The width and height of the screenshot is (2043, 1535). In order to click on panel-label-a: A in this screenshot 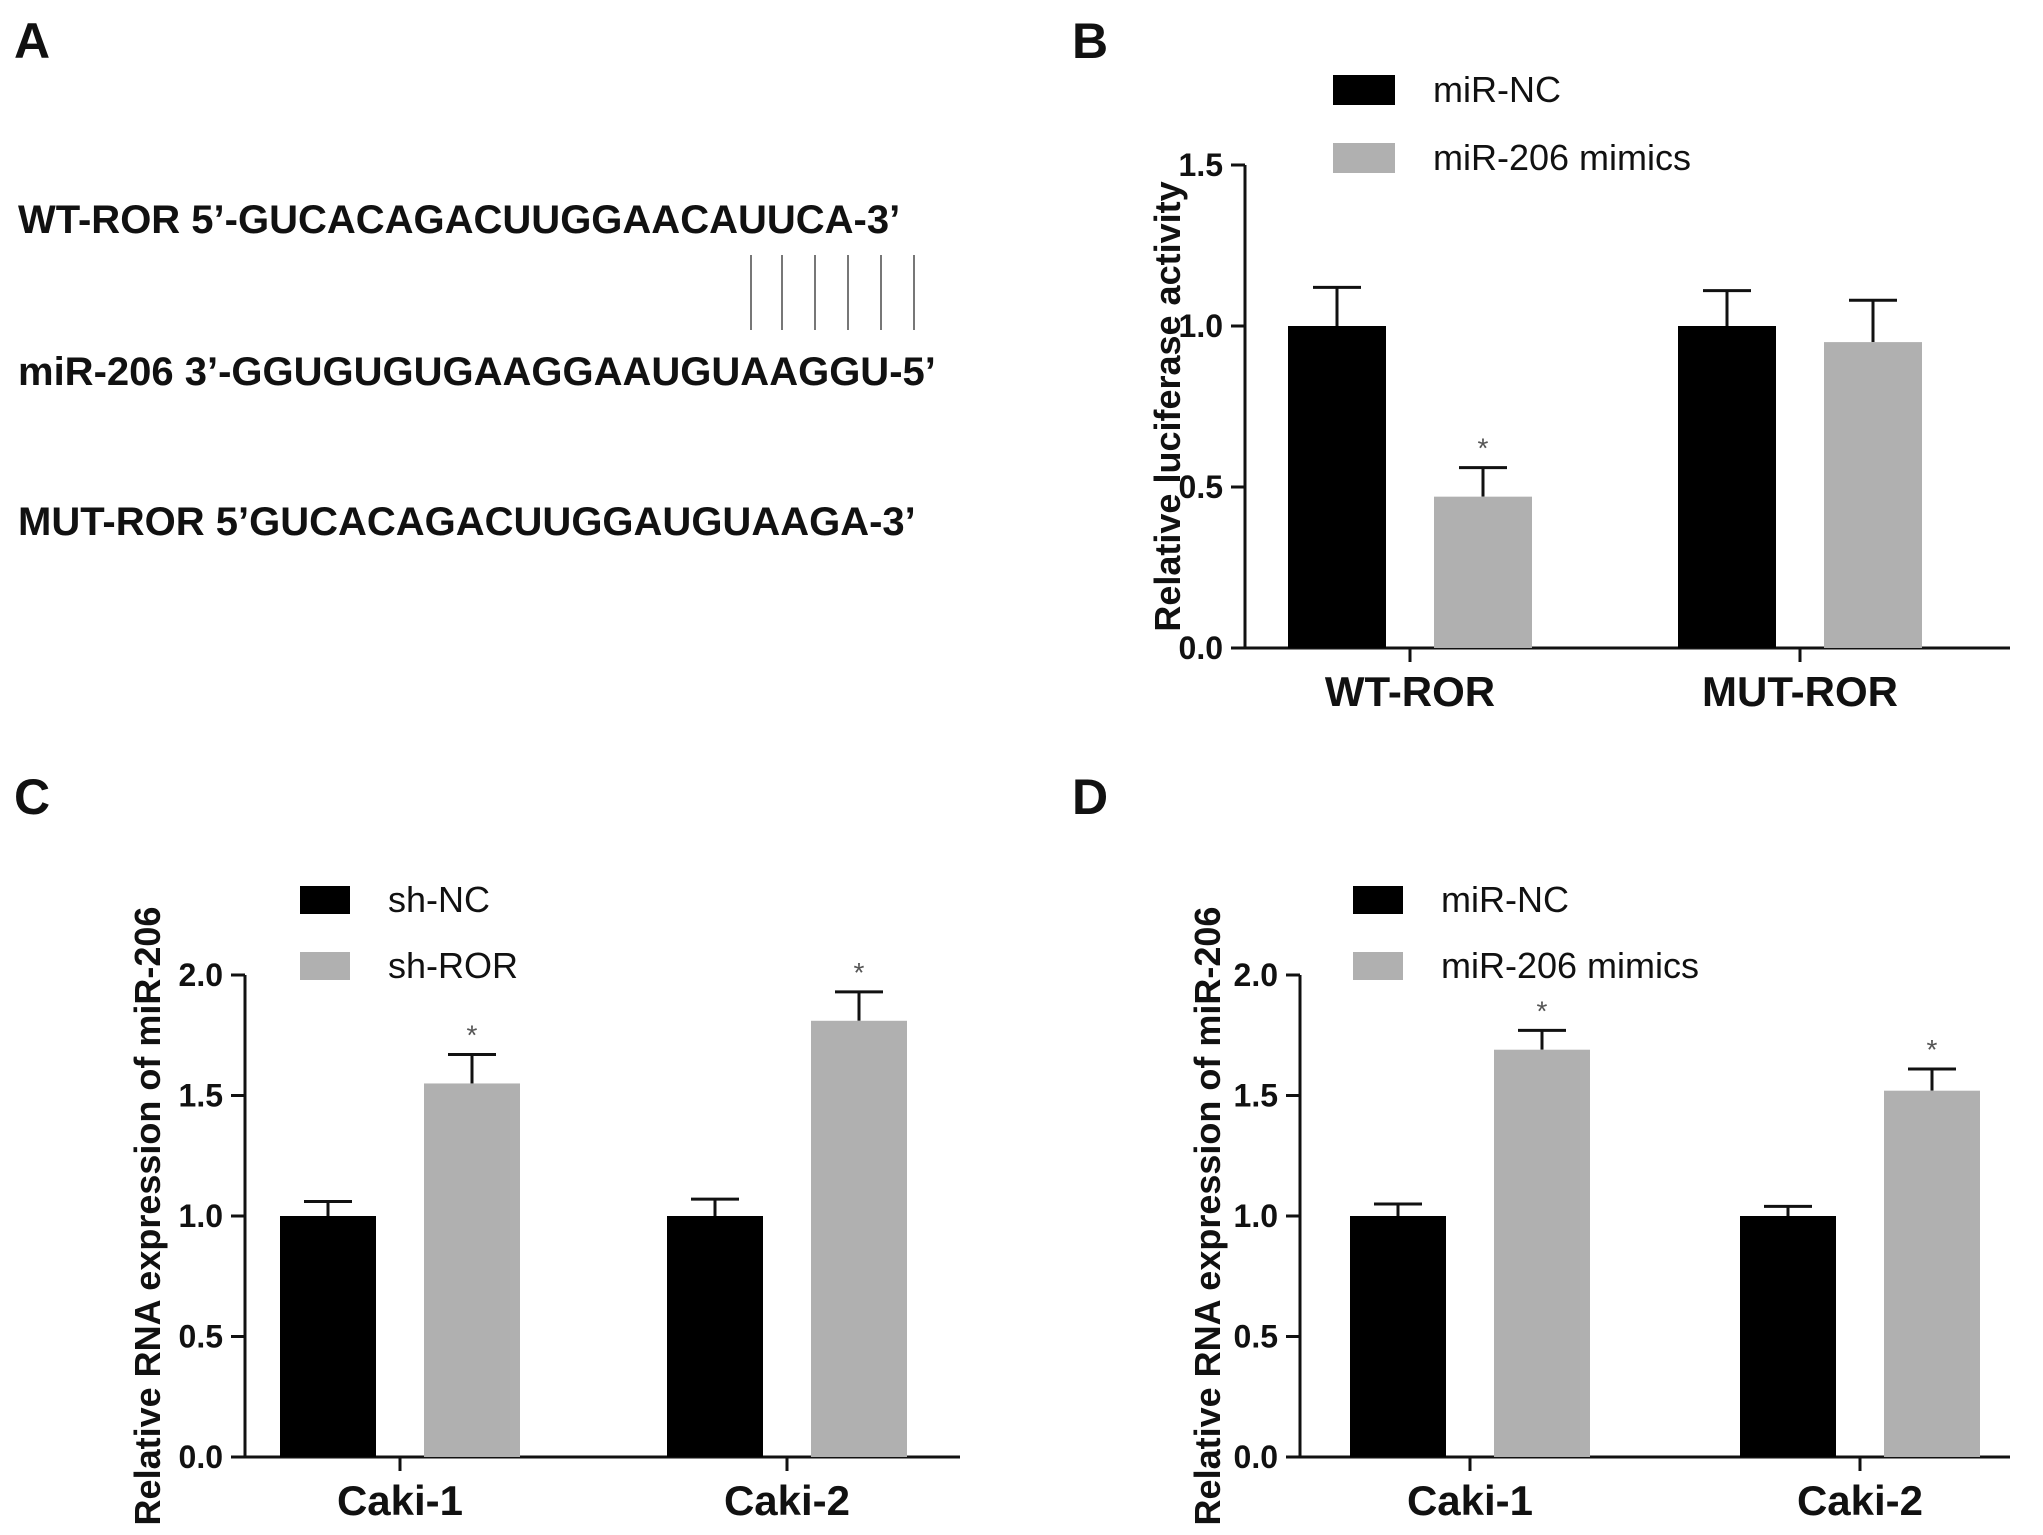, I will do `click(32, 41)`.